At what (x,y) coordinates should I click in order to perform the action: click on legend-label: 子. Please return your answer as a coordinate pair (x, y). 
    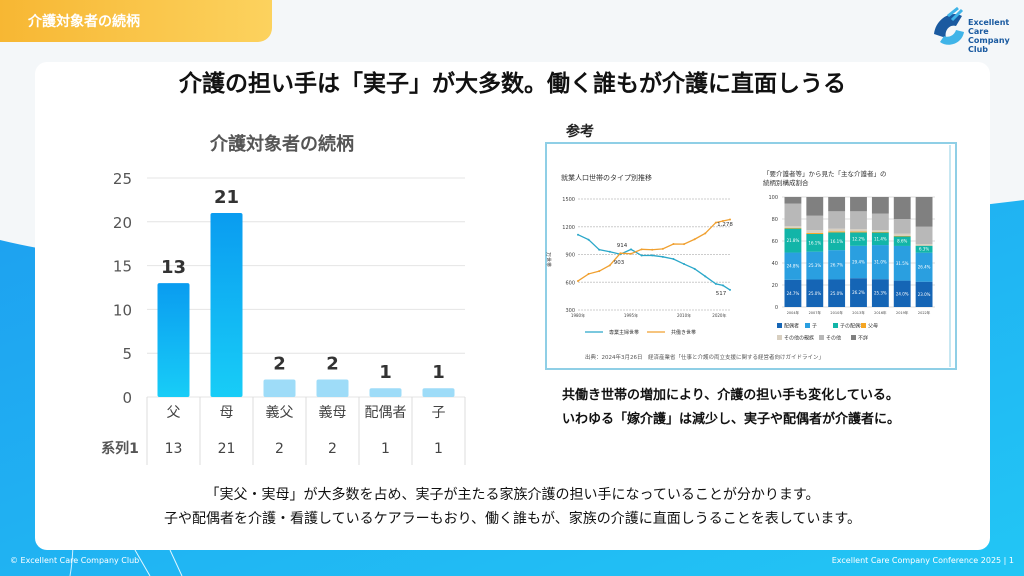
    Looking at the image, I should click on (814, 326).